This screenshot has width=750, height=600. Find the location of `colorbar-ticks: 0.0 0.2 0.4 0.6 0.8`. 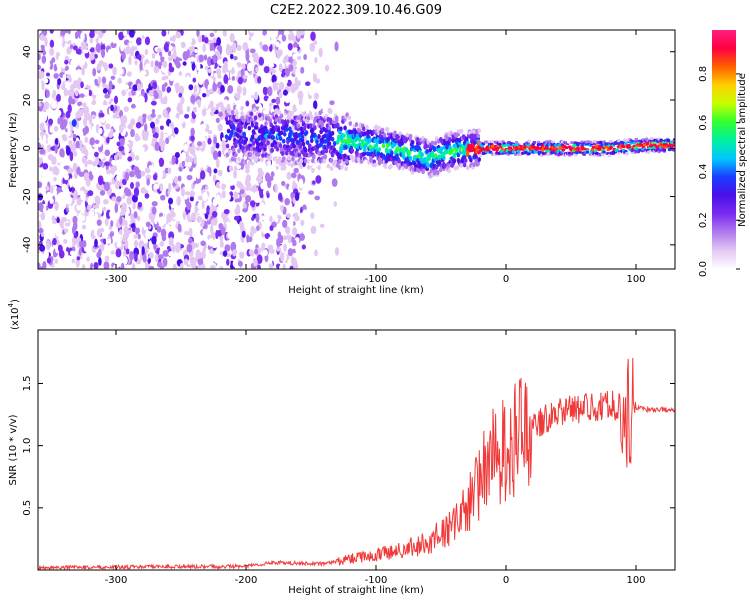

colorbar-ticks: 0.0 0.2 0.4 0.6 0.8 is located at coordinates (719, 171).